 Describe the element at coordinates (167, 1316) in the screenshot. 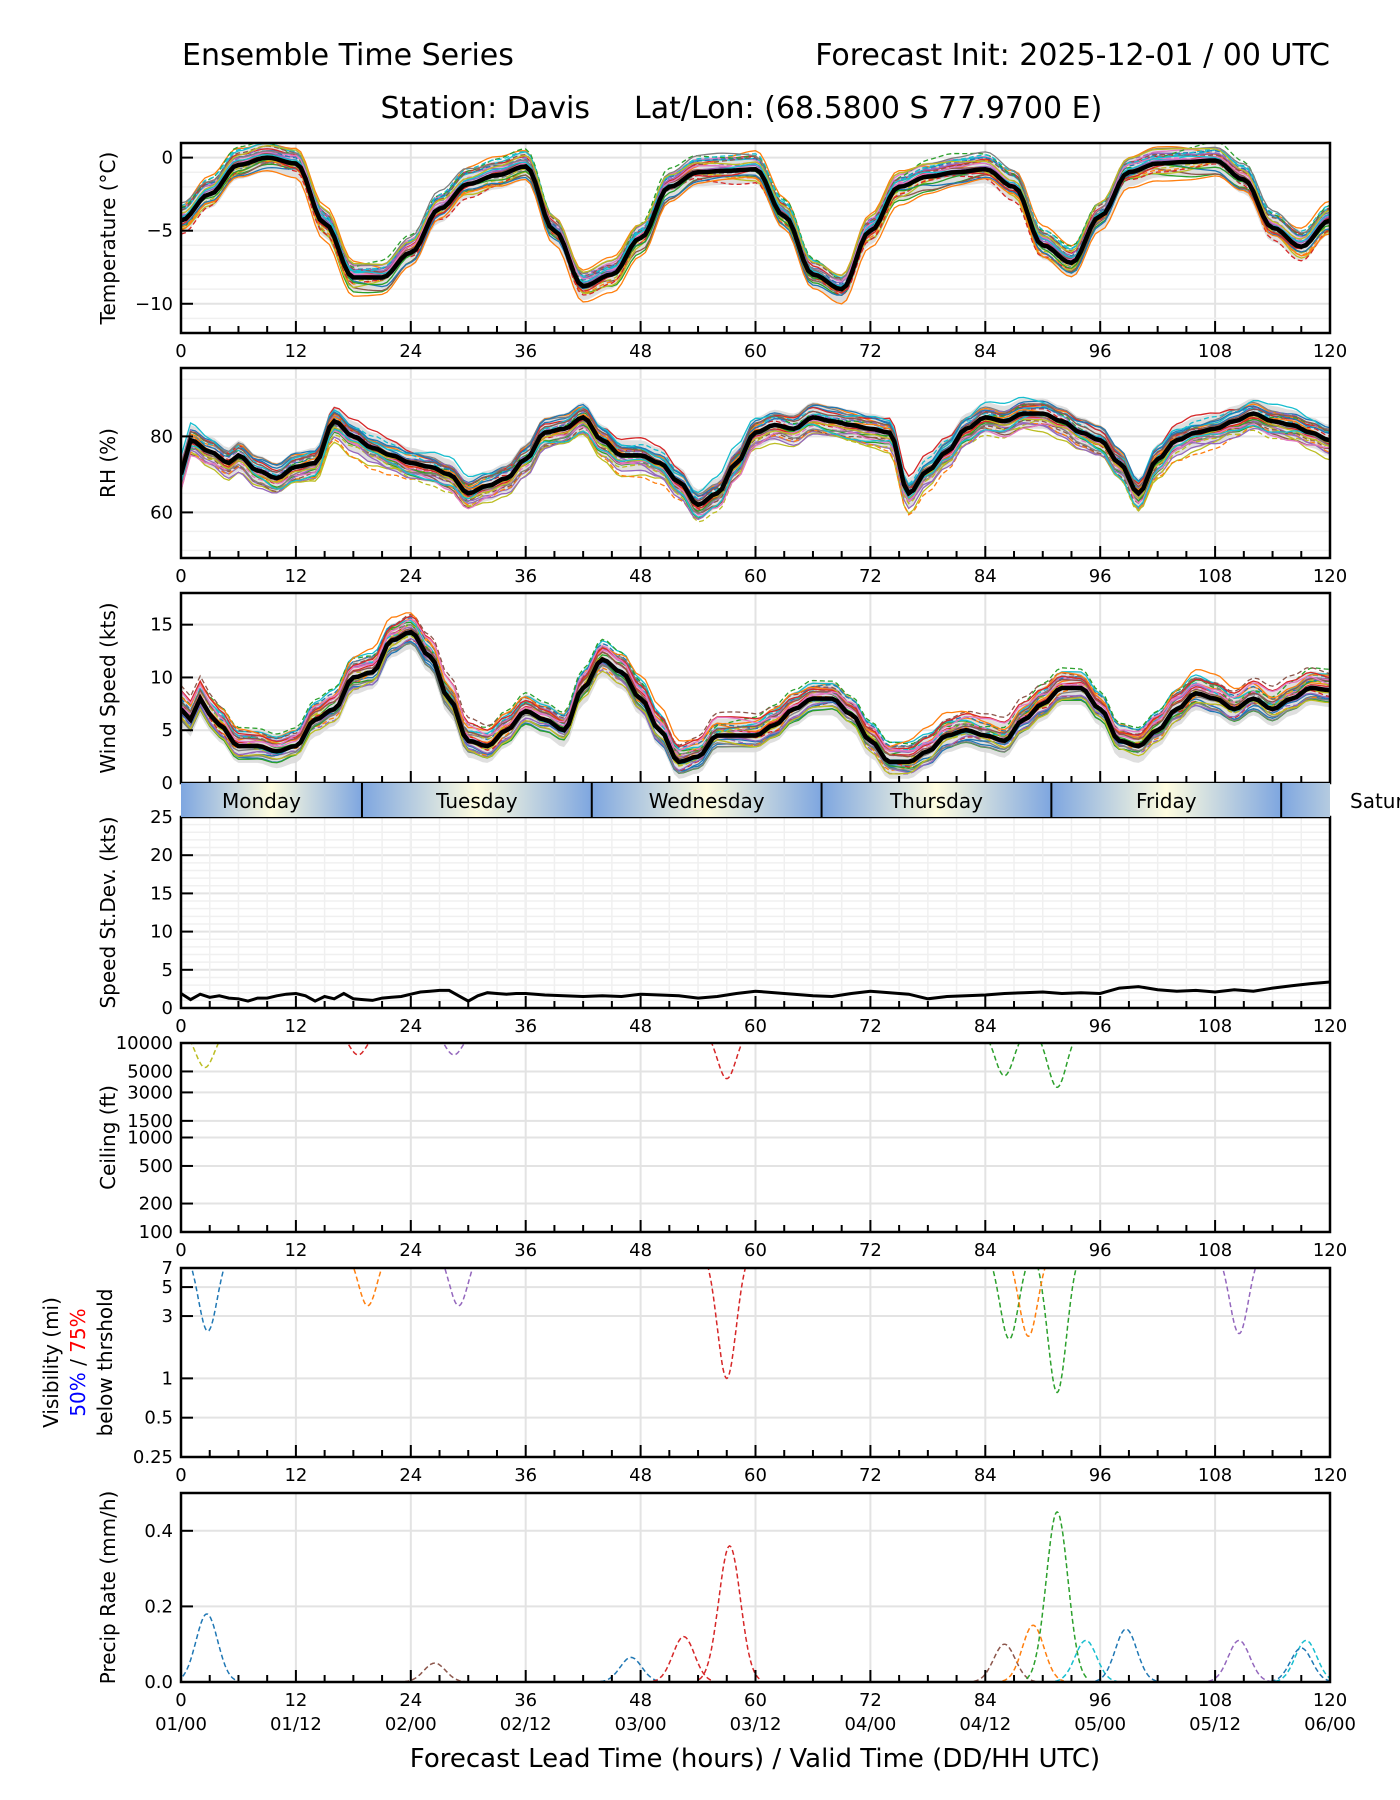

I see `y-tick-label: 3` at that location.